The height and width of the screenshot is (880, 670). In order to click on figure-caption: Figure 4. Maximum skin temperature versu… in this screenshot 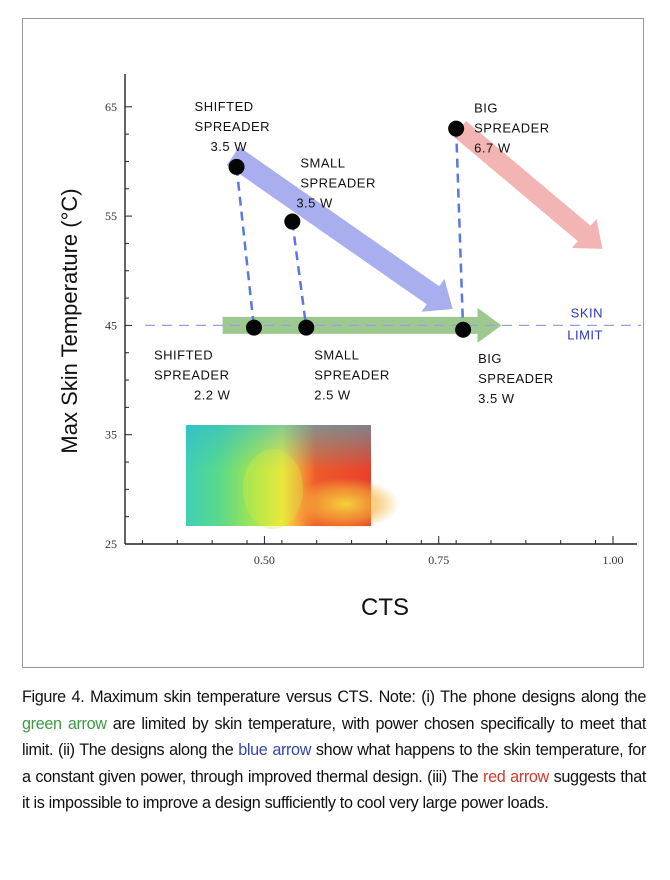, I will do `click(334, 750)`.